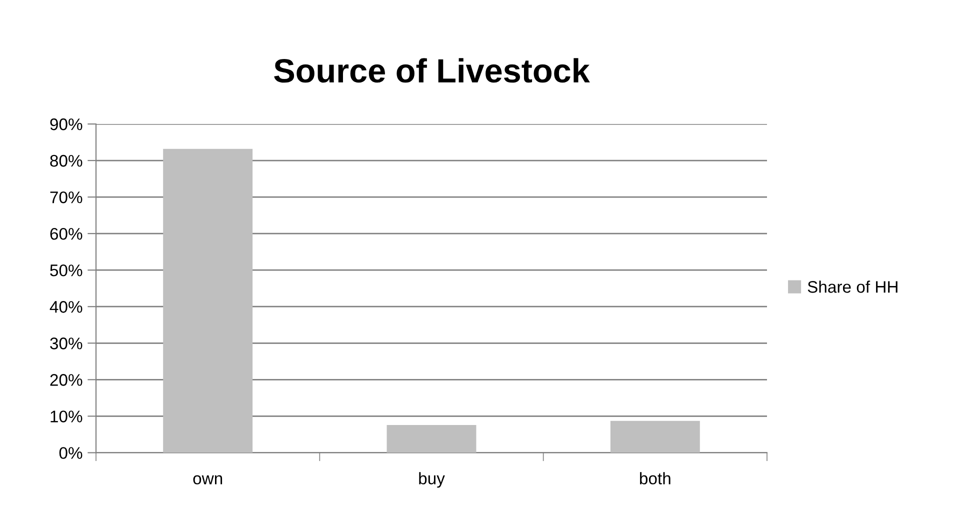 The width and height of the screenshot is (971, 511). What do you see at coordinates (66, 197) in the screenshot?
I see `y-tick-label: 70%` at bounding box center [66, 197].